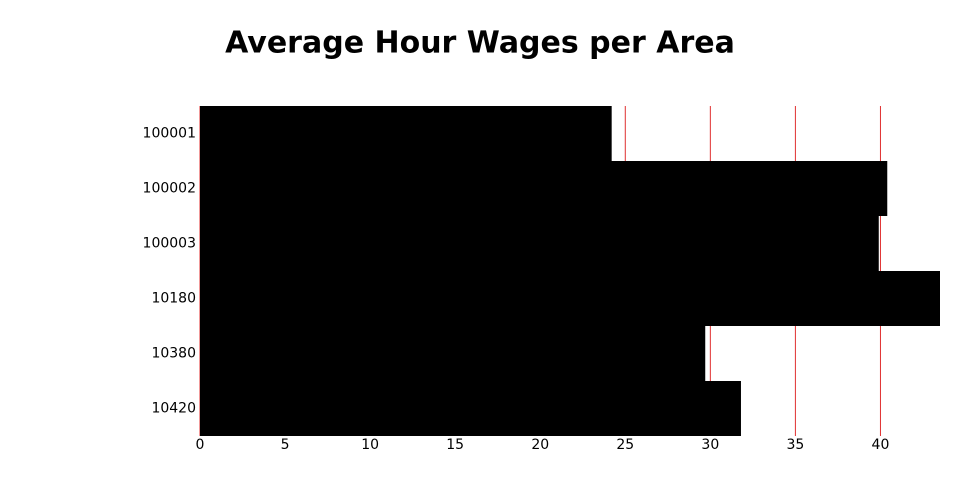 This screenshot has width=960, height=500. Describe the element at coordinates (169, 134) in the screenshot. I see `y-tick-label: 100001` at that location.